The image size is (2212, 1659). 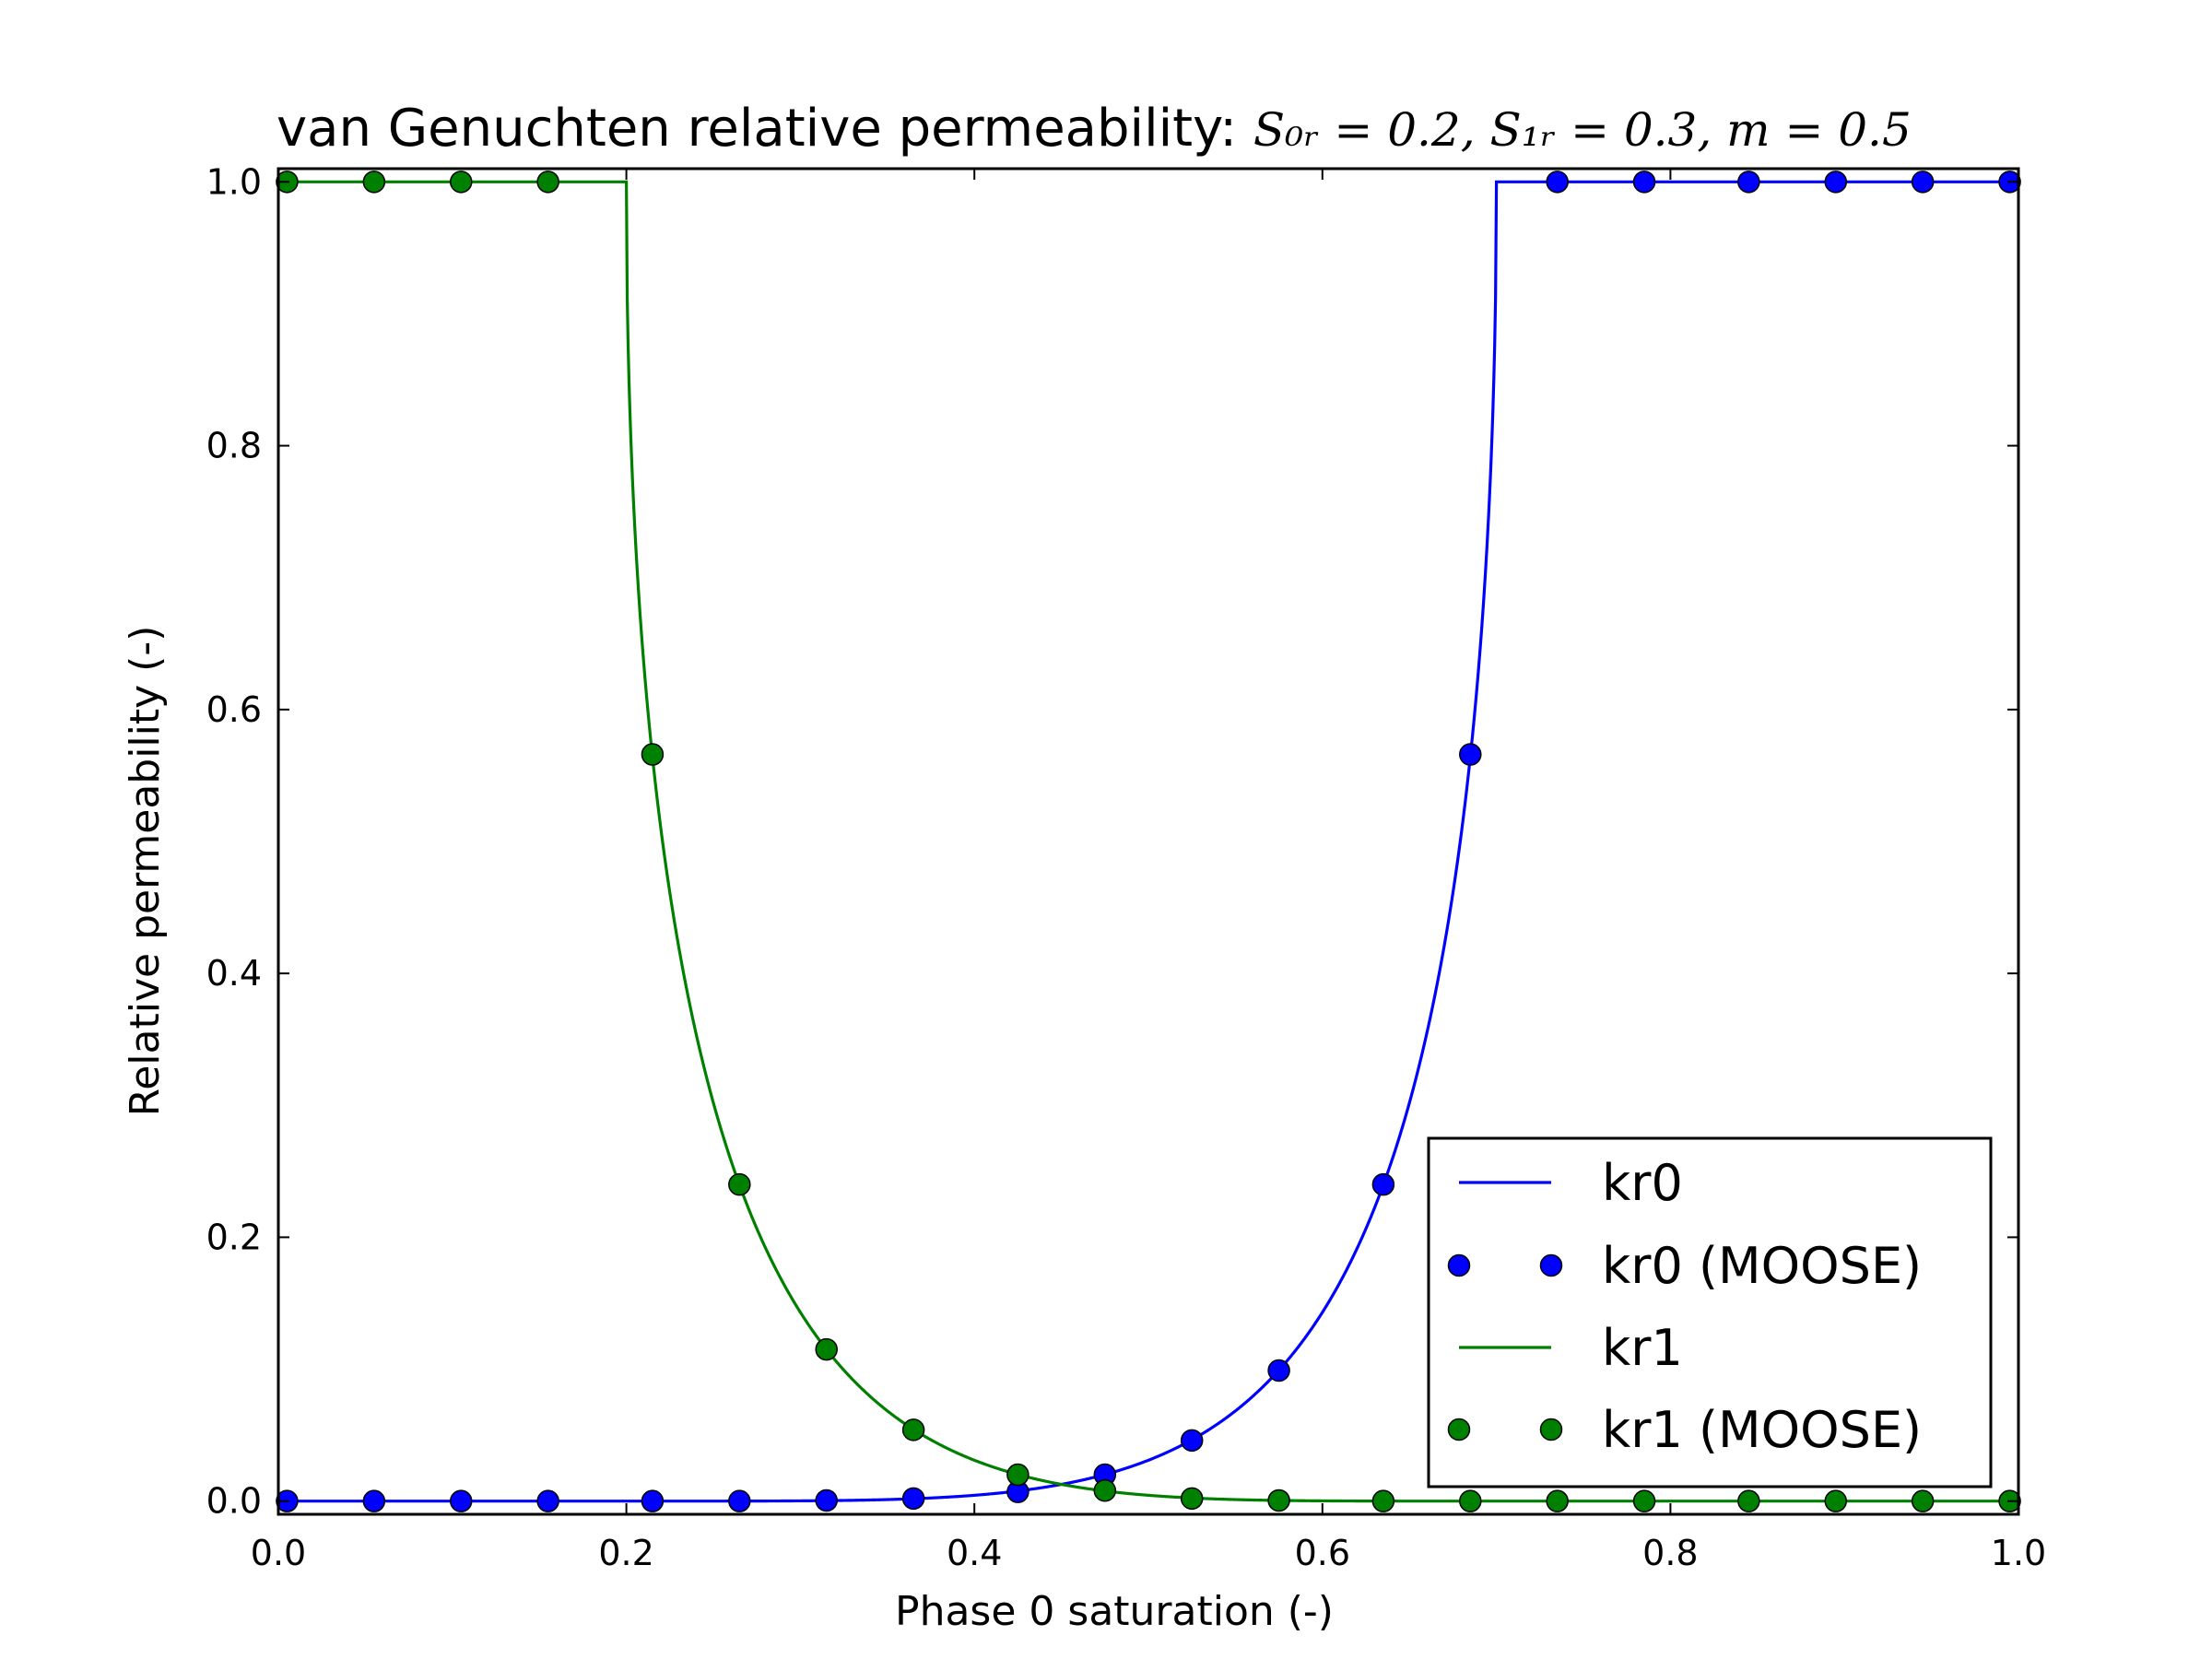 I want to click on legend: kr0 kr0 (MOOSE) kr1 kr1 (MOOSE), so click(x=1710, y=1312).